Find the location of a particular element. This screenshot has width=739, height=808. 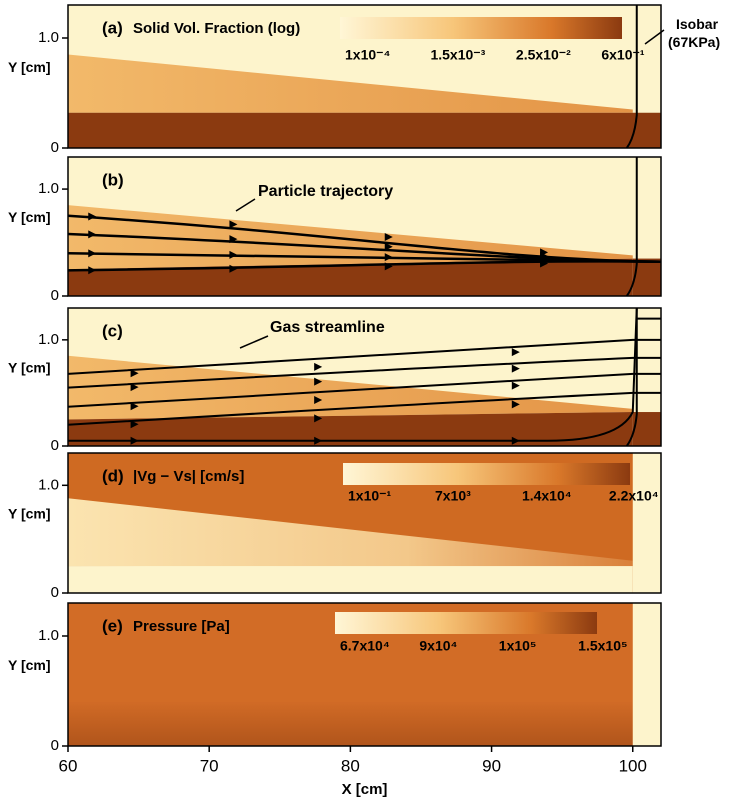

slip-region is located at coordinates (350, 534).